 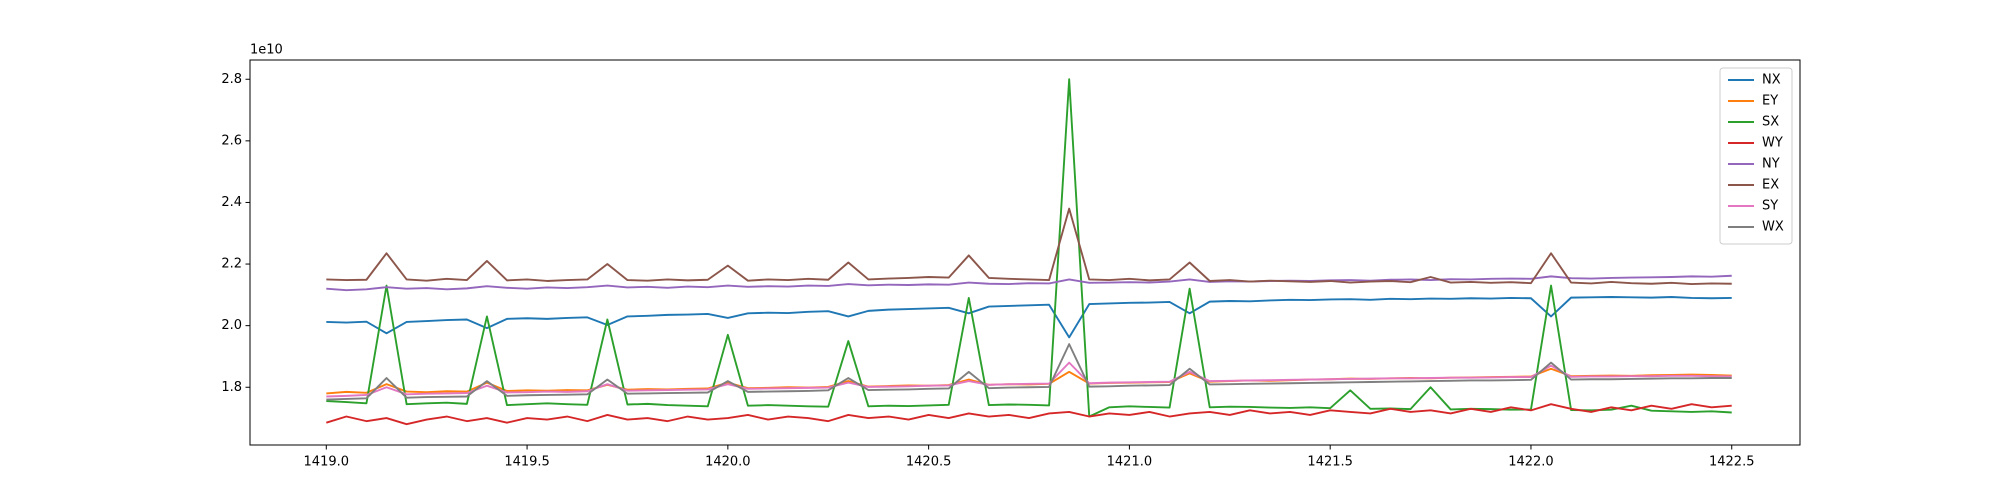 I want to click on y-tick-label: 2.4, so click(x=231, y=202).